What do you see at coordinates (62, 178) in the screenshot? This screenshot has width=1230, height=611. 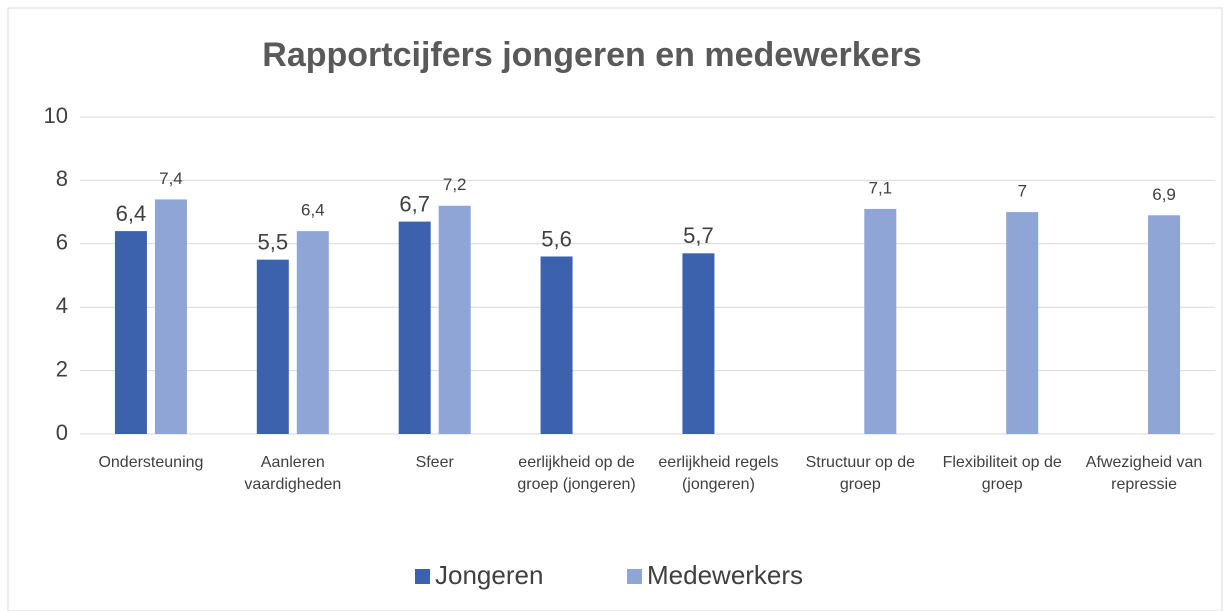 I see `y-tick-label: 8` at bounding box center [62, 178].